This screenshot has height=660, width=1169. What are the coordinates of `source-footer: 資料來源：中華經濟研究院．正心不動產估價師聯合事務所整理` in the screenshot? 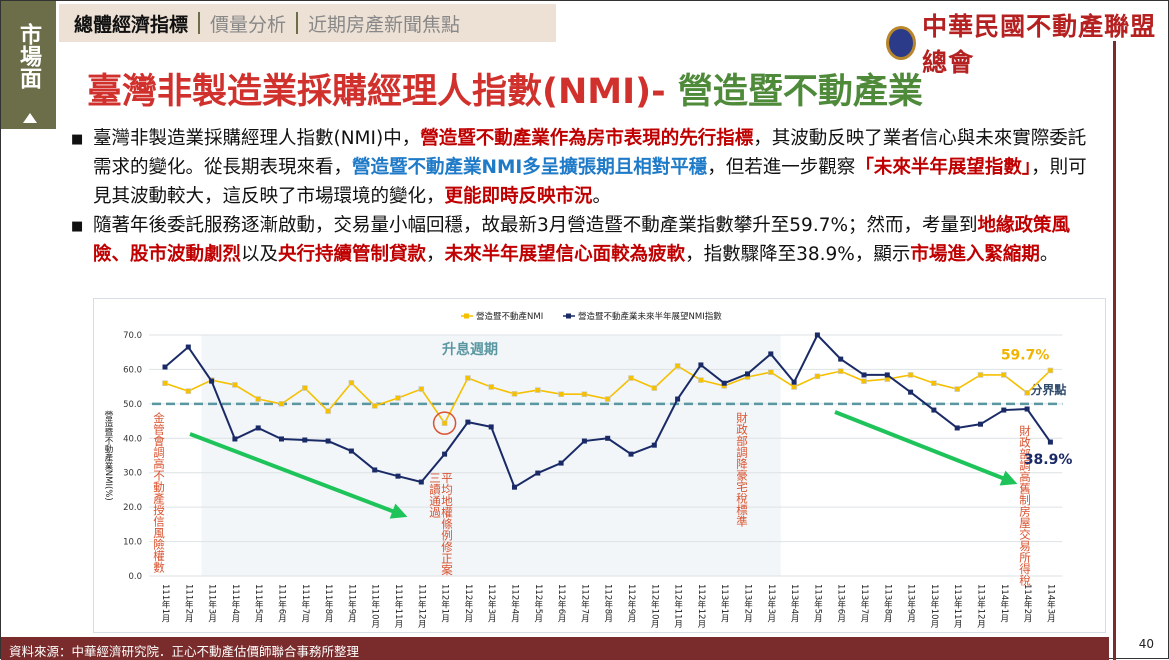 It's located at (555, 648).